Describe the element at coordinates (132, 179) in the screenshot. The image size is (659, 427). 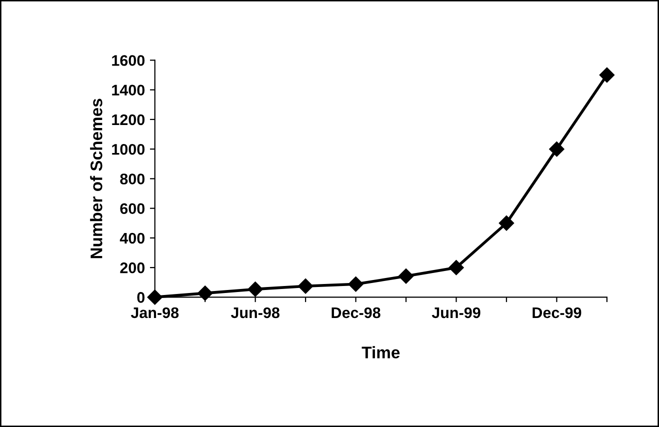
I see `y-tick-label: 800` at that location.